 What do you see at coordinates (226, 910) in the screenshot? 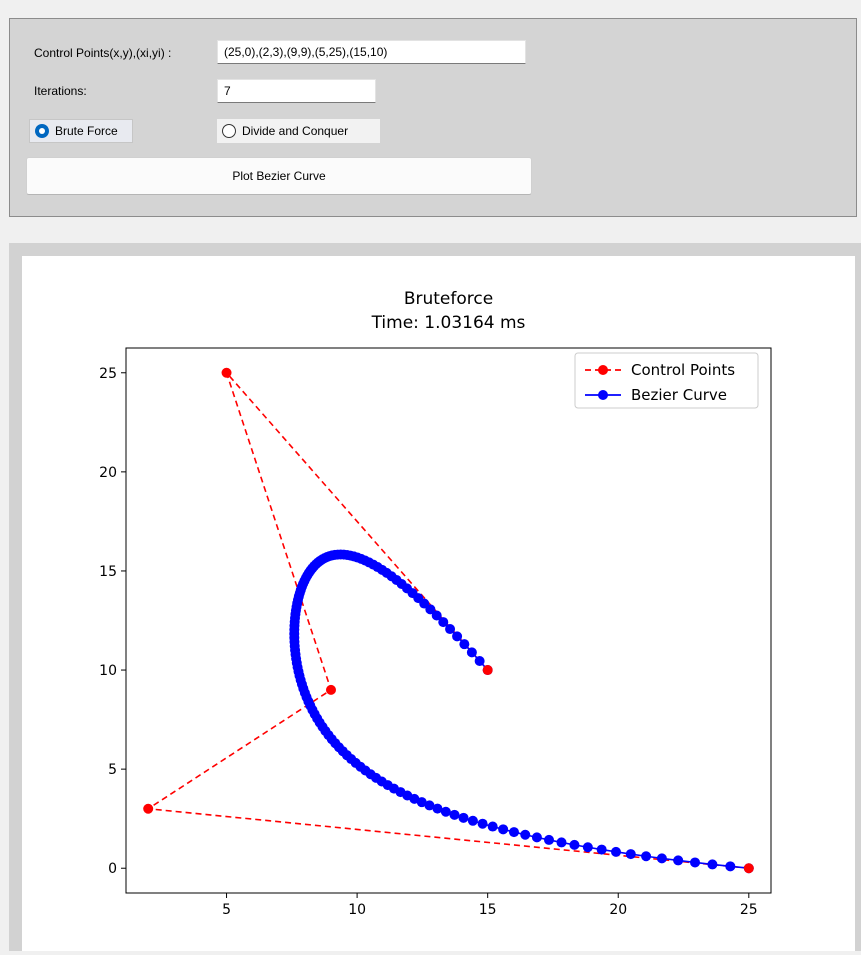
I see `x-tick-label: 5` at bounding box center [226, 910].